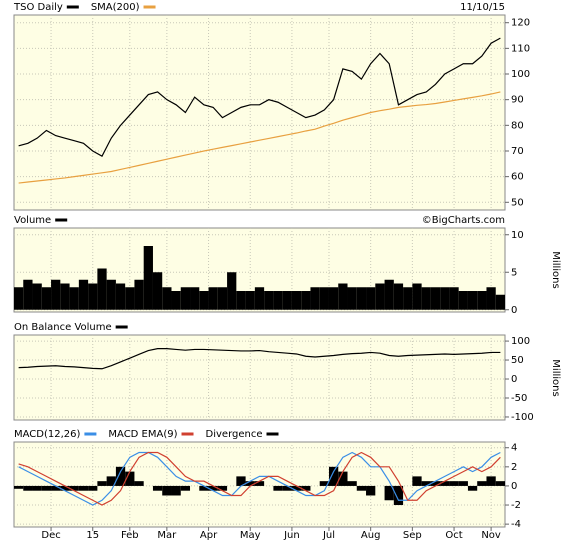 This screenshot has height=542, width=568. Describe the element at coordinates (555, 269) in the screenshot. I see `y-axis-label: Millions` at that location.